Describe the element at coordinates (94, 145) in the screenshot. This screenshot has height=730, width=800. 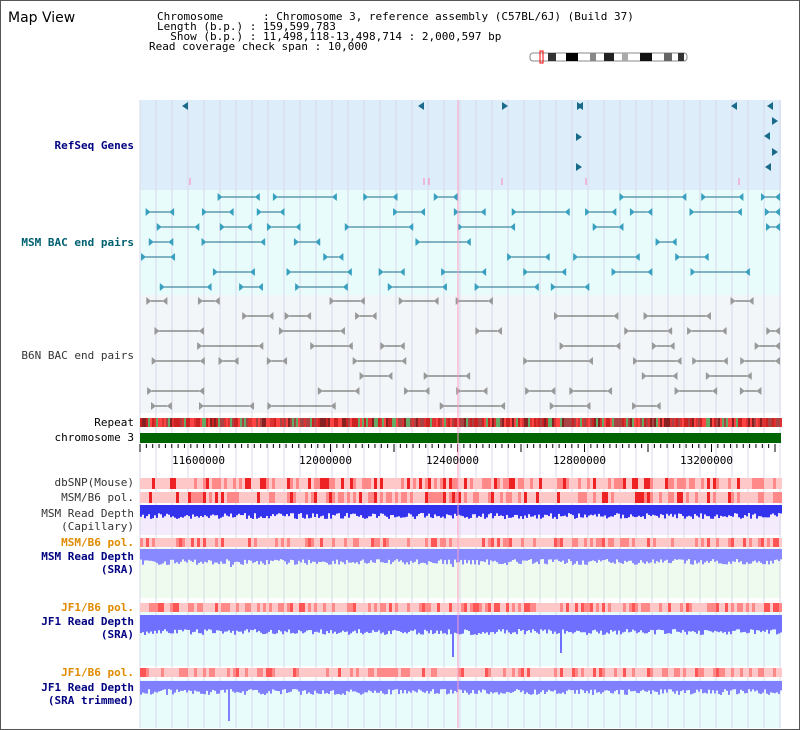
I see `track-label-refseq: RefSeq Genes` at that location.